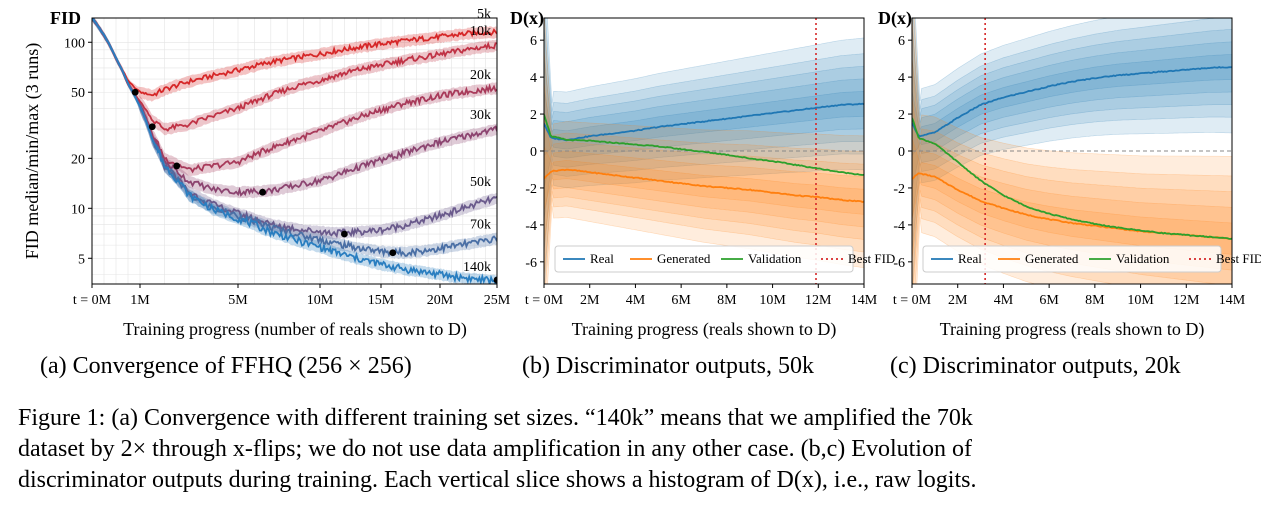 The width and height of the screenshot is (1261, 507). What do you see at coordinates (381, 300) in the screenshot?
I see `x-tick-label: 15M` at bounding box center [381, 300].